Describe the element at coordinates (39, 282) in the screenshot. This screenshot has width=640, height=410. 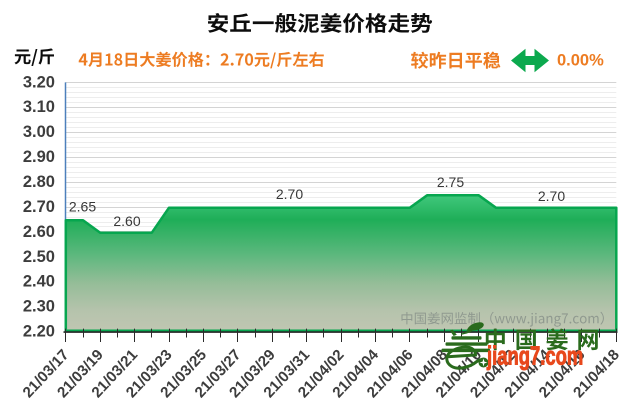
I see `svg-text: 2.40` at that location.